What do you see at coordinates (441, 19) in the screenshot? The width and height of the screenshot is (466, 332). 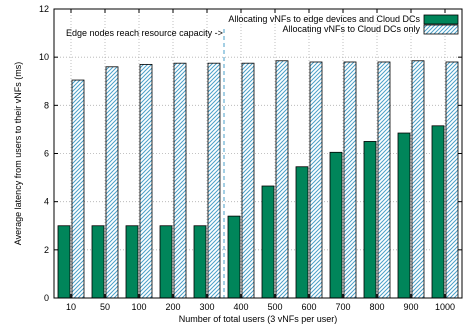 I see `legend-swatch-edge-cloud` at bounding box center [441, 19].